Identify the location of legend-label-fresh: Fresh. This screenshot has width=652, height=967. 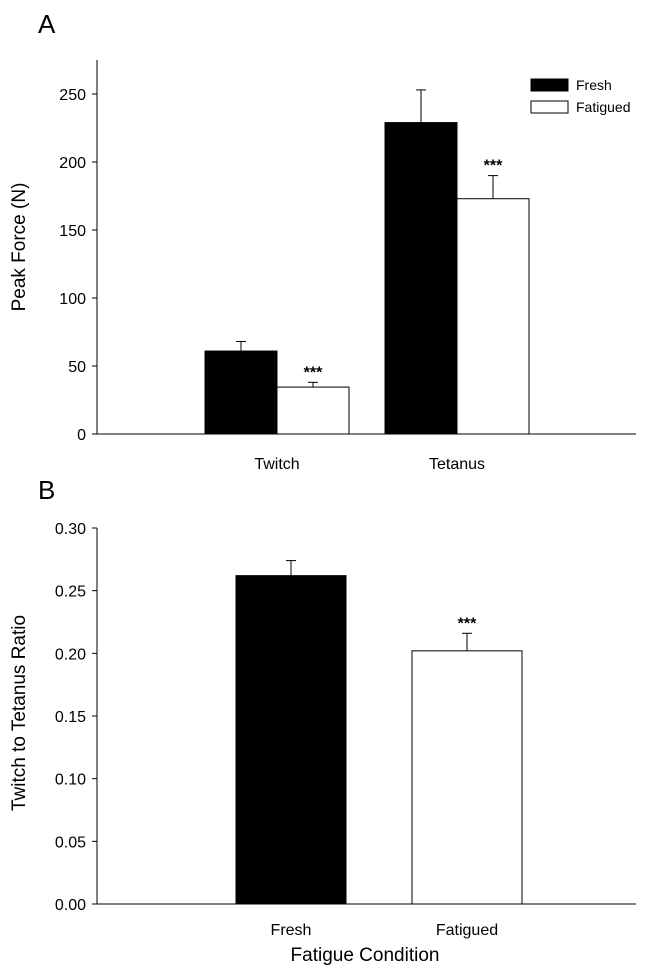
(594, 85).